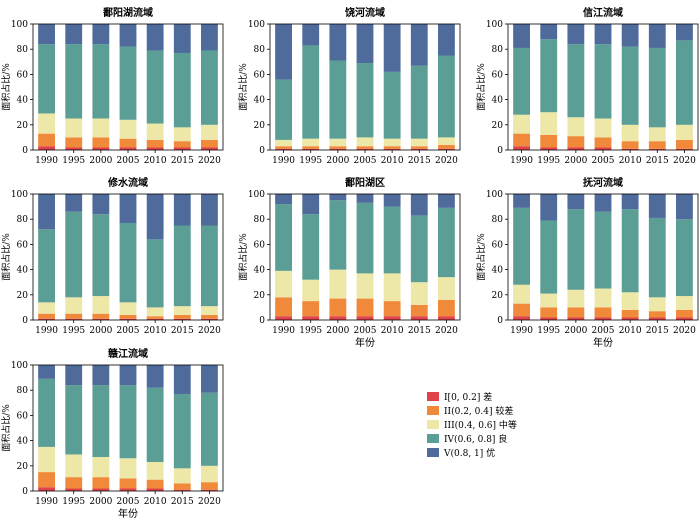 This screenshot has height=520, width=700. What do you see at coordinates (256, 25) in the screenshot?
I see `y-tick-label: 100` at bounding box center [256, 25].